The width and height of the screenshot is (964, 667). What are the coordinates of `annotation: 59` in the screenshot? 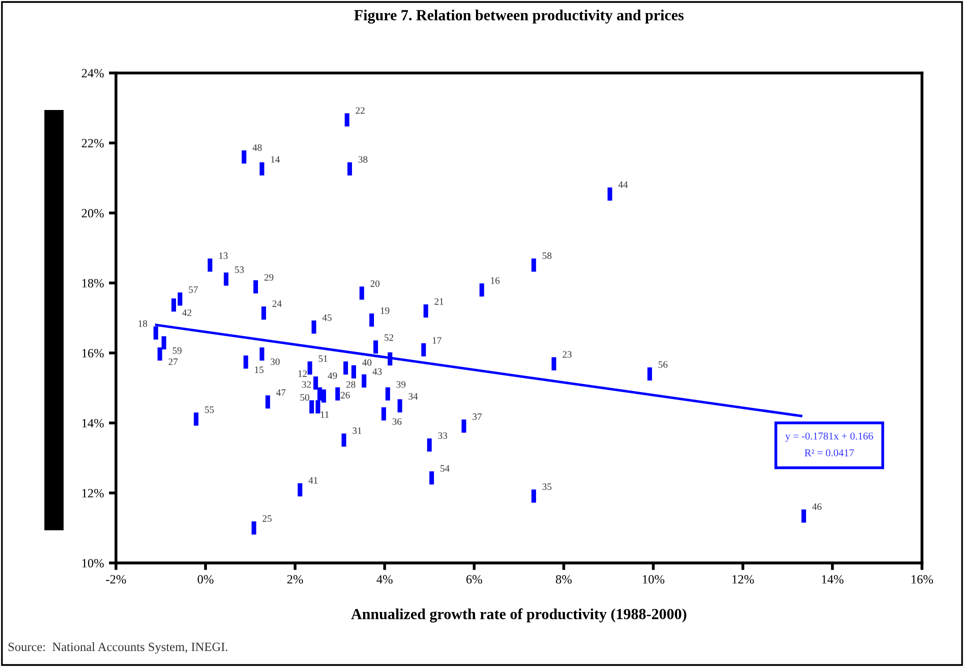 It's located at (177, 350).